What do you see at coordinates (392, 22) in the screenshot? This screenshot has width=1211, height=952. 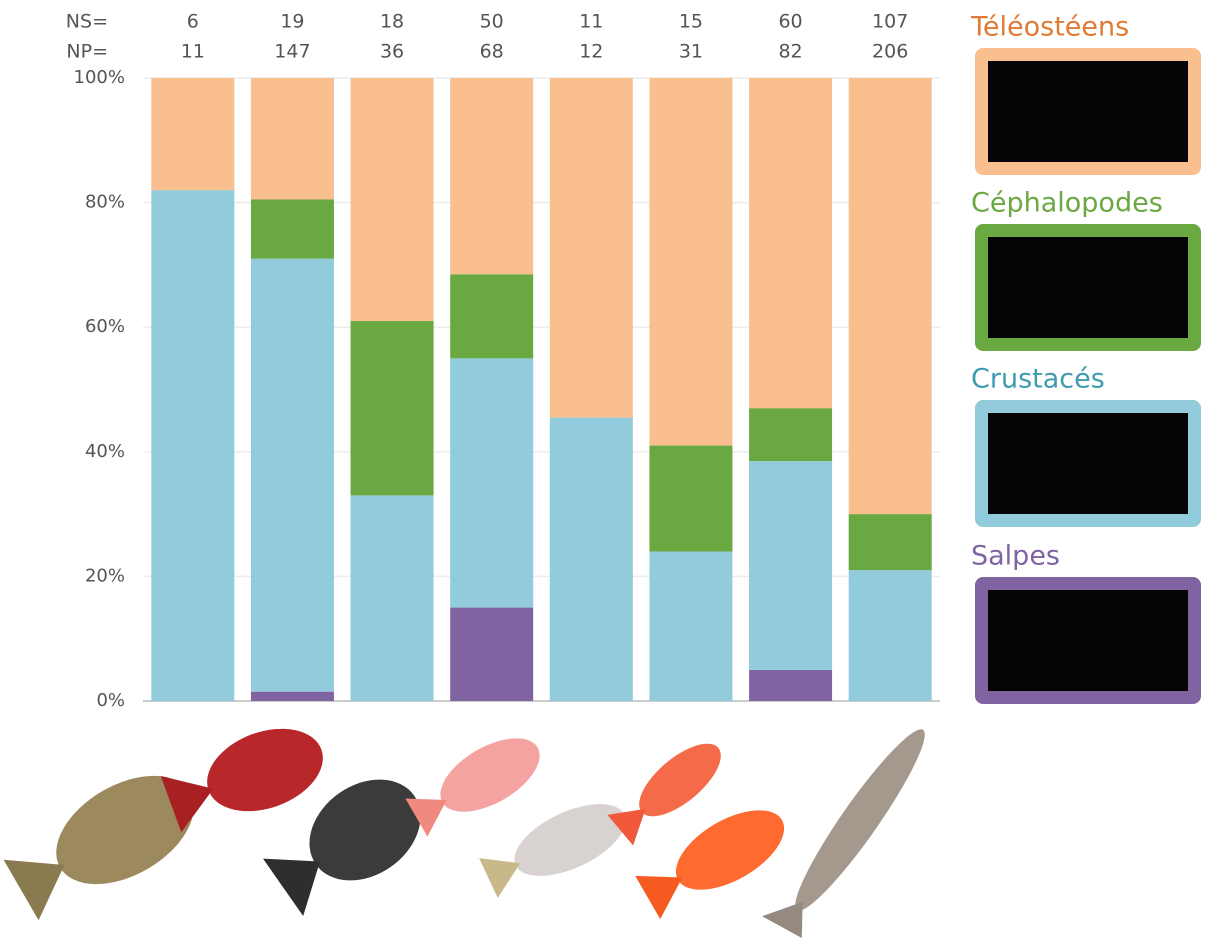 I see `ns-value: 18` at bounding box center [392, 22].